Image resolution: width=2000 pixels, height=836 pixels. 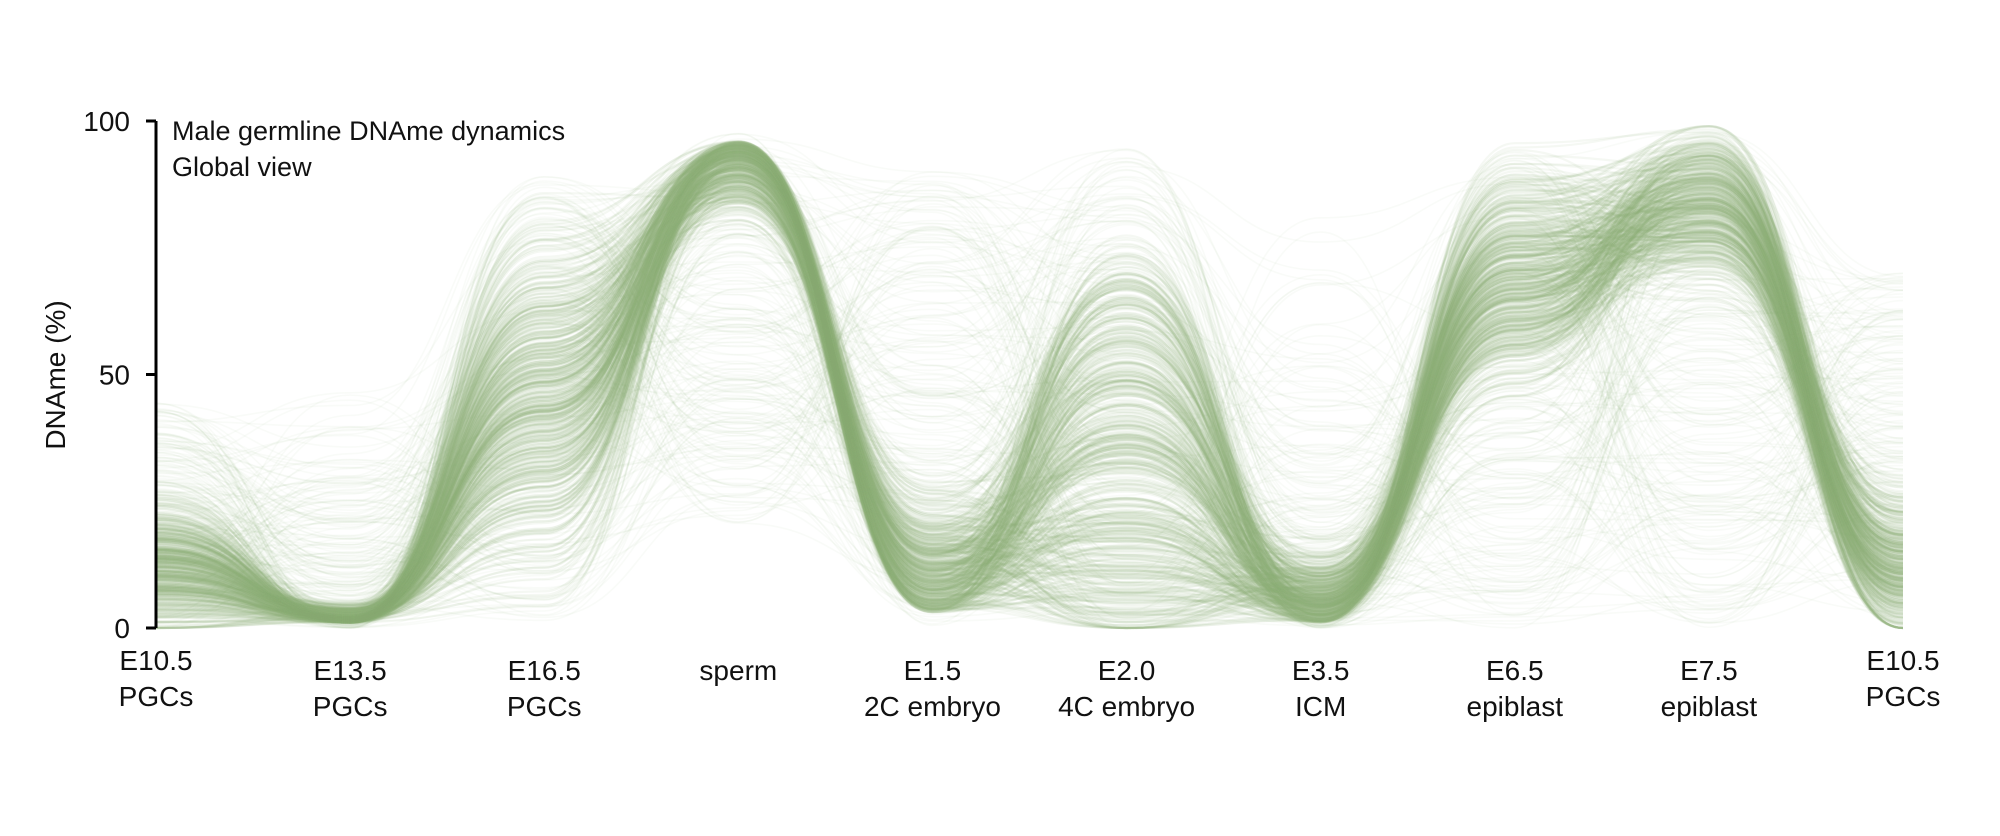 I want to click on x-tick-sublabel: 4C embryo, so click(x=1126, y=706).